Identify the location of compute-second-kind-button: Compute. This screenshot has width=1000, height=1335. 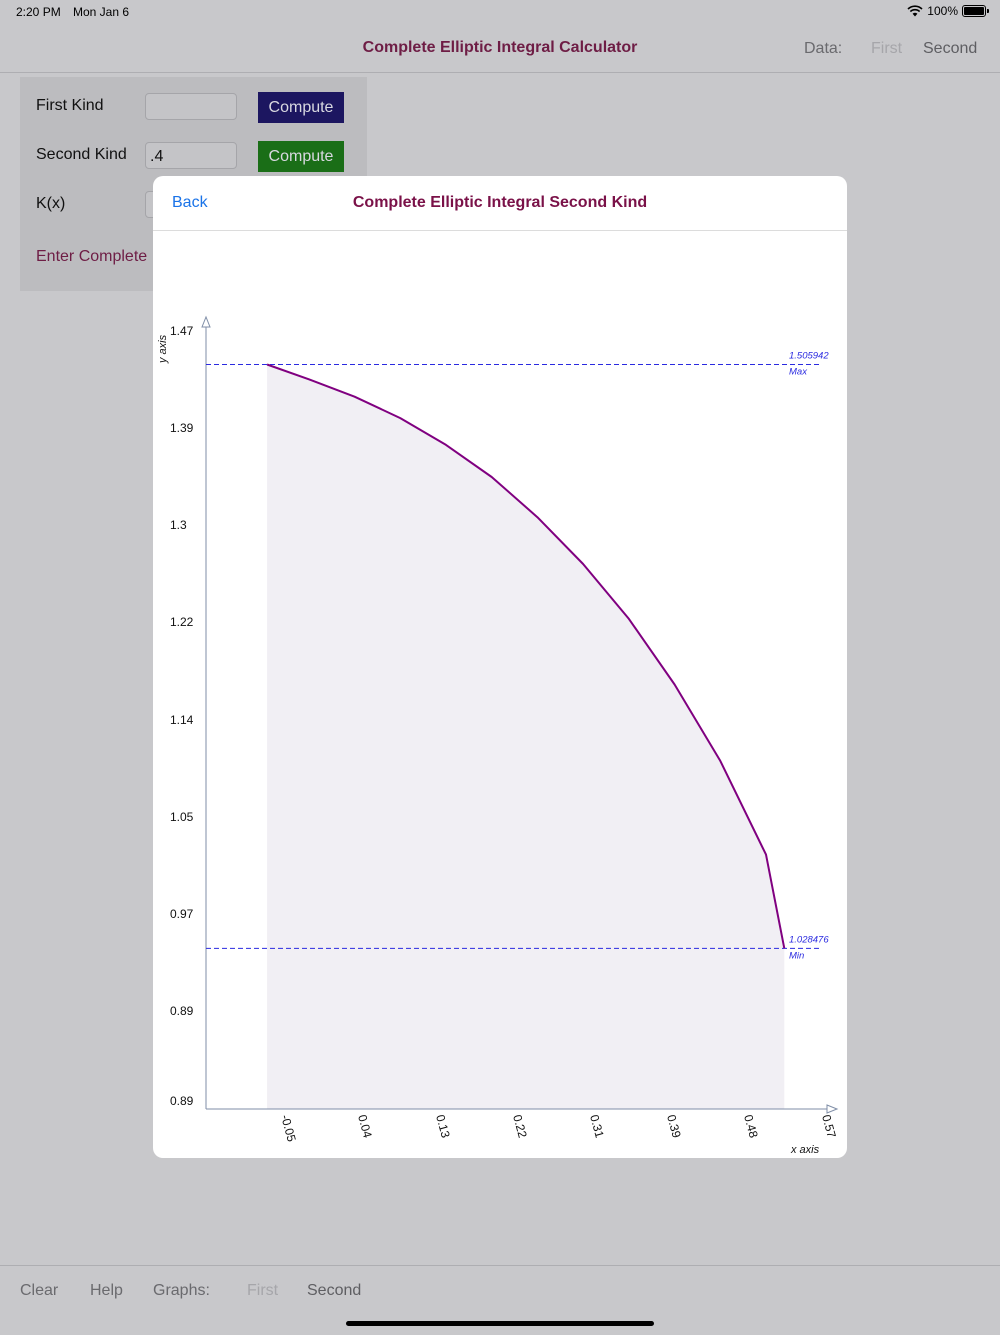
(301, 156).